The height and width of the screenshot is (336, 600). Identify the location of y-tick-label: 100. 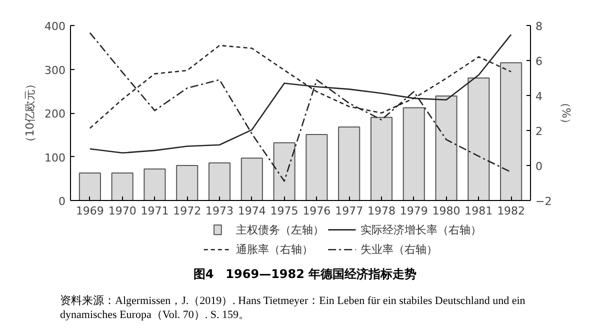
(55, 157).